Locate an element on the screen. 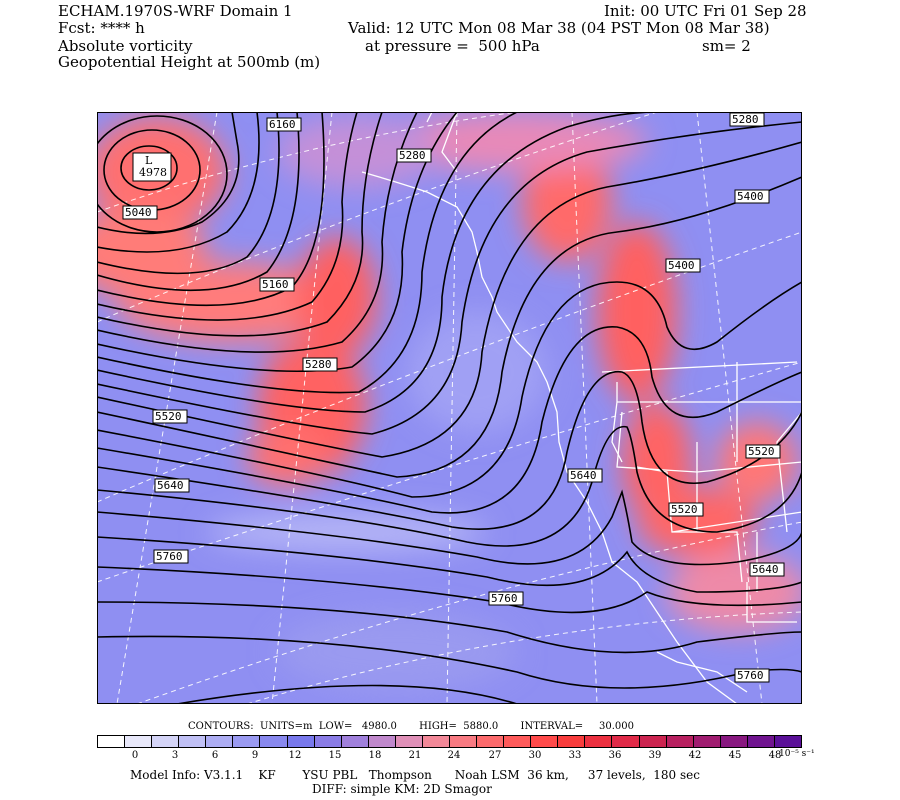 The height and width of the screenshot is (800, 900). colorbar-label: 18 is located at coordinates (375, 755).